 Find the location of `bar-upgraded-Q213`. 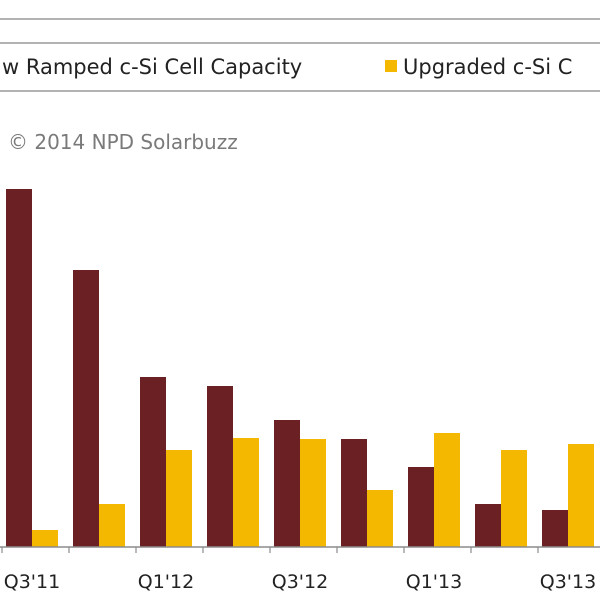

bar-upgraded-Q213 is located at coordinates (514, 498).